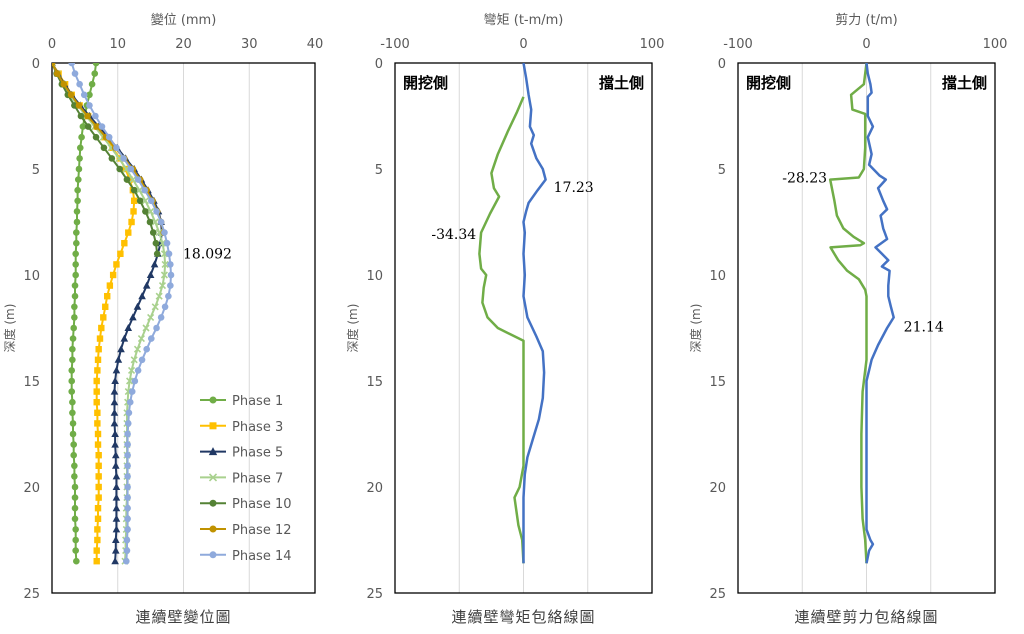 This screenshot has height=634, width=1024. I want to click on legend-label: Phase 10, so click(262, 504).